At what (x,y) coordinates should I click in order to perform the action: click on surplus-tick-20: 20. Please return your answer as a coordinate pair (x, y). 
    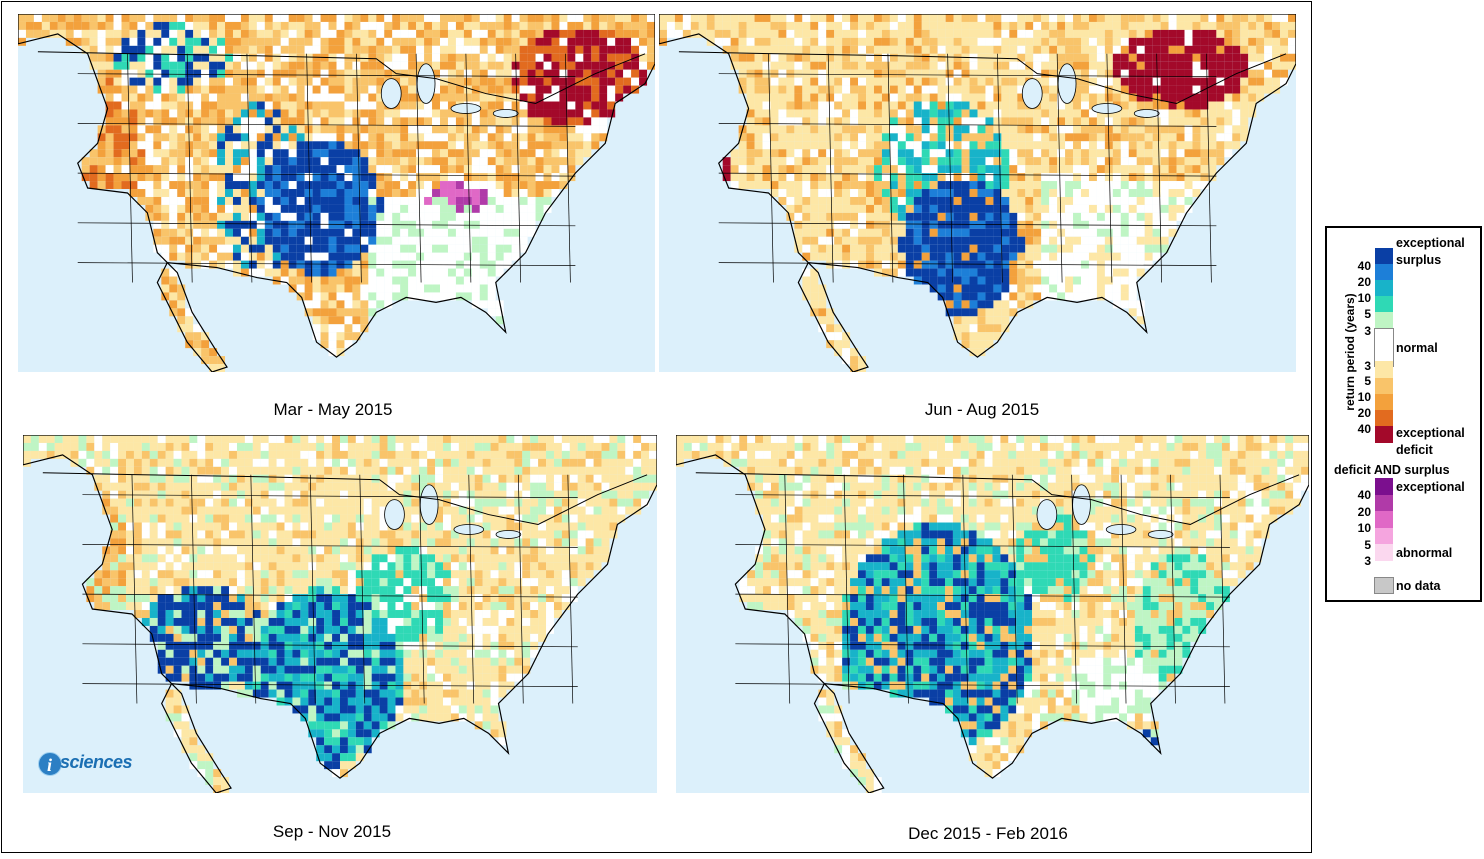
    Looking at the image, I should click on (1364, 282).